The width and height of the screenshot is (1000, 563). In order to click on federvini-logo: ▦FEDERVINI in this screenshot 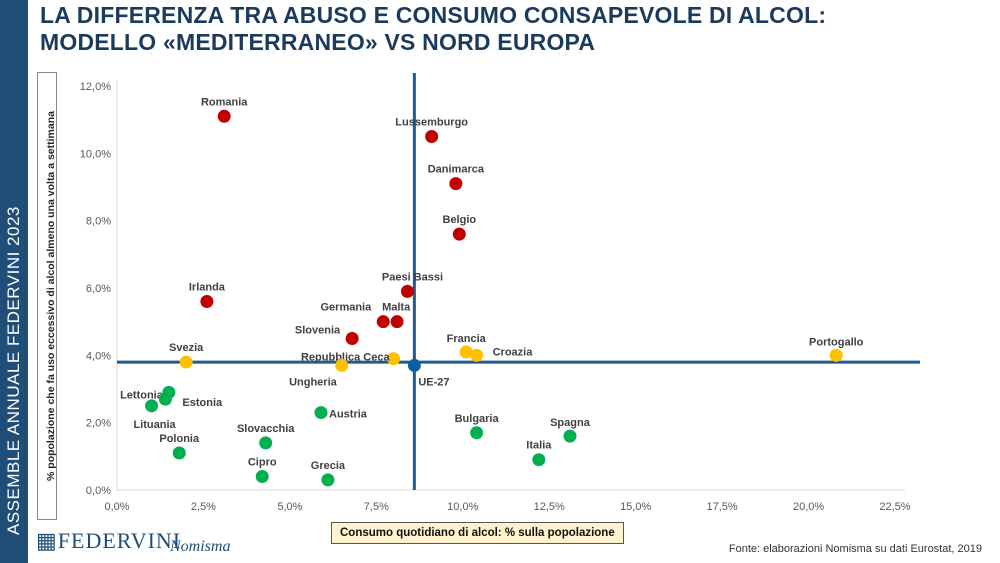, I will do `click(109, 540)`.